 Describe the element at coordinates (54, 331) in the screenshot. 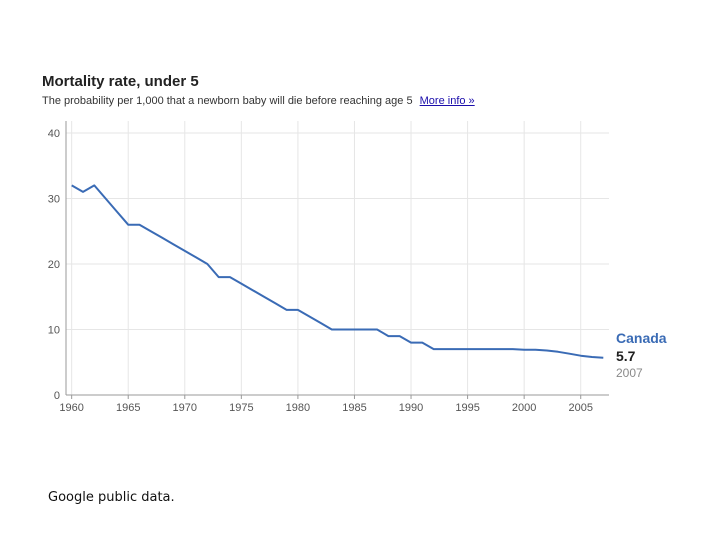

I see `y-tick-label: 10` at that location.